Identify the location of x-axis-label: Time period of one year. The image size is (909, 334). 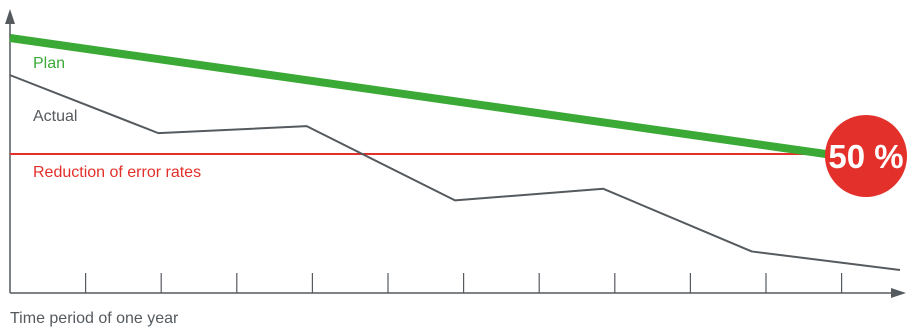
(94, 318).